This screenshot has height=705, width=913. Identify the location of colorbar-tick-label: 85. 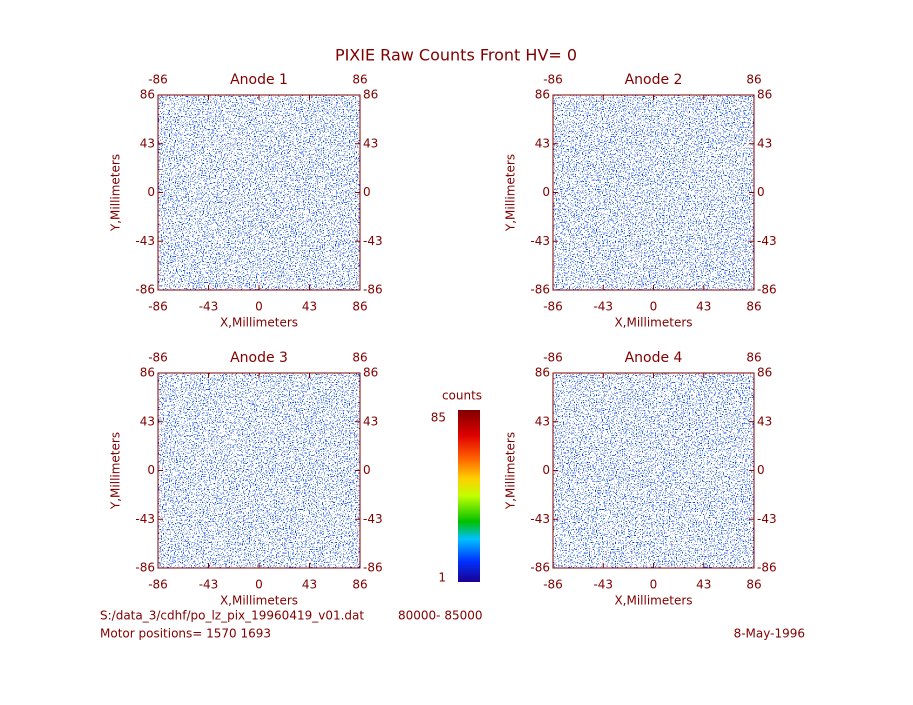
(438, 418).